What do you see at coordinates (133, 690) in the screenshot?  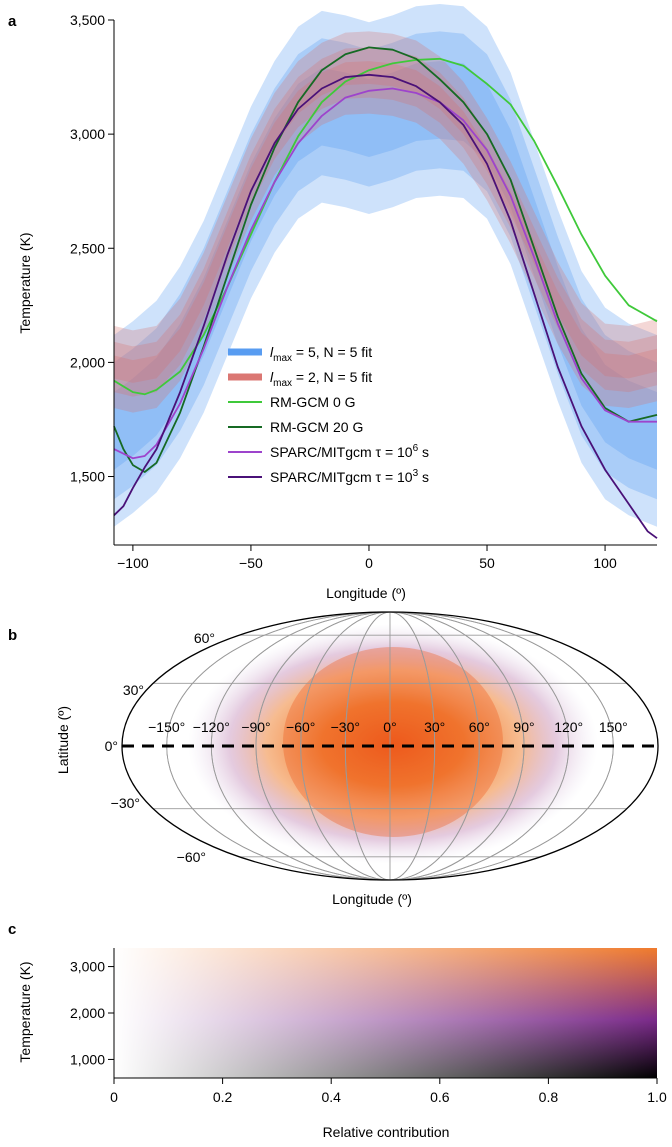 I see `latitude-label: 30°` at bounding box center [133, 690].